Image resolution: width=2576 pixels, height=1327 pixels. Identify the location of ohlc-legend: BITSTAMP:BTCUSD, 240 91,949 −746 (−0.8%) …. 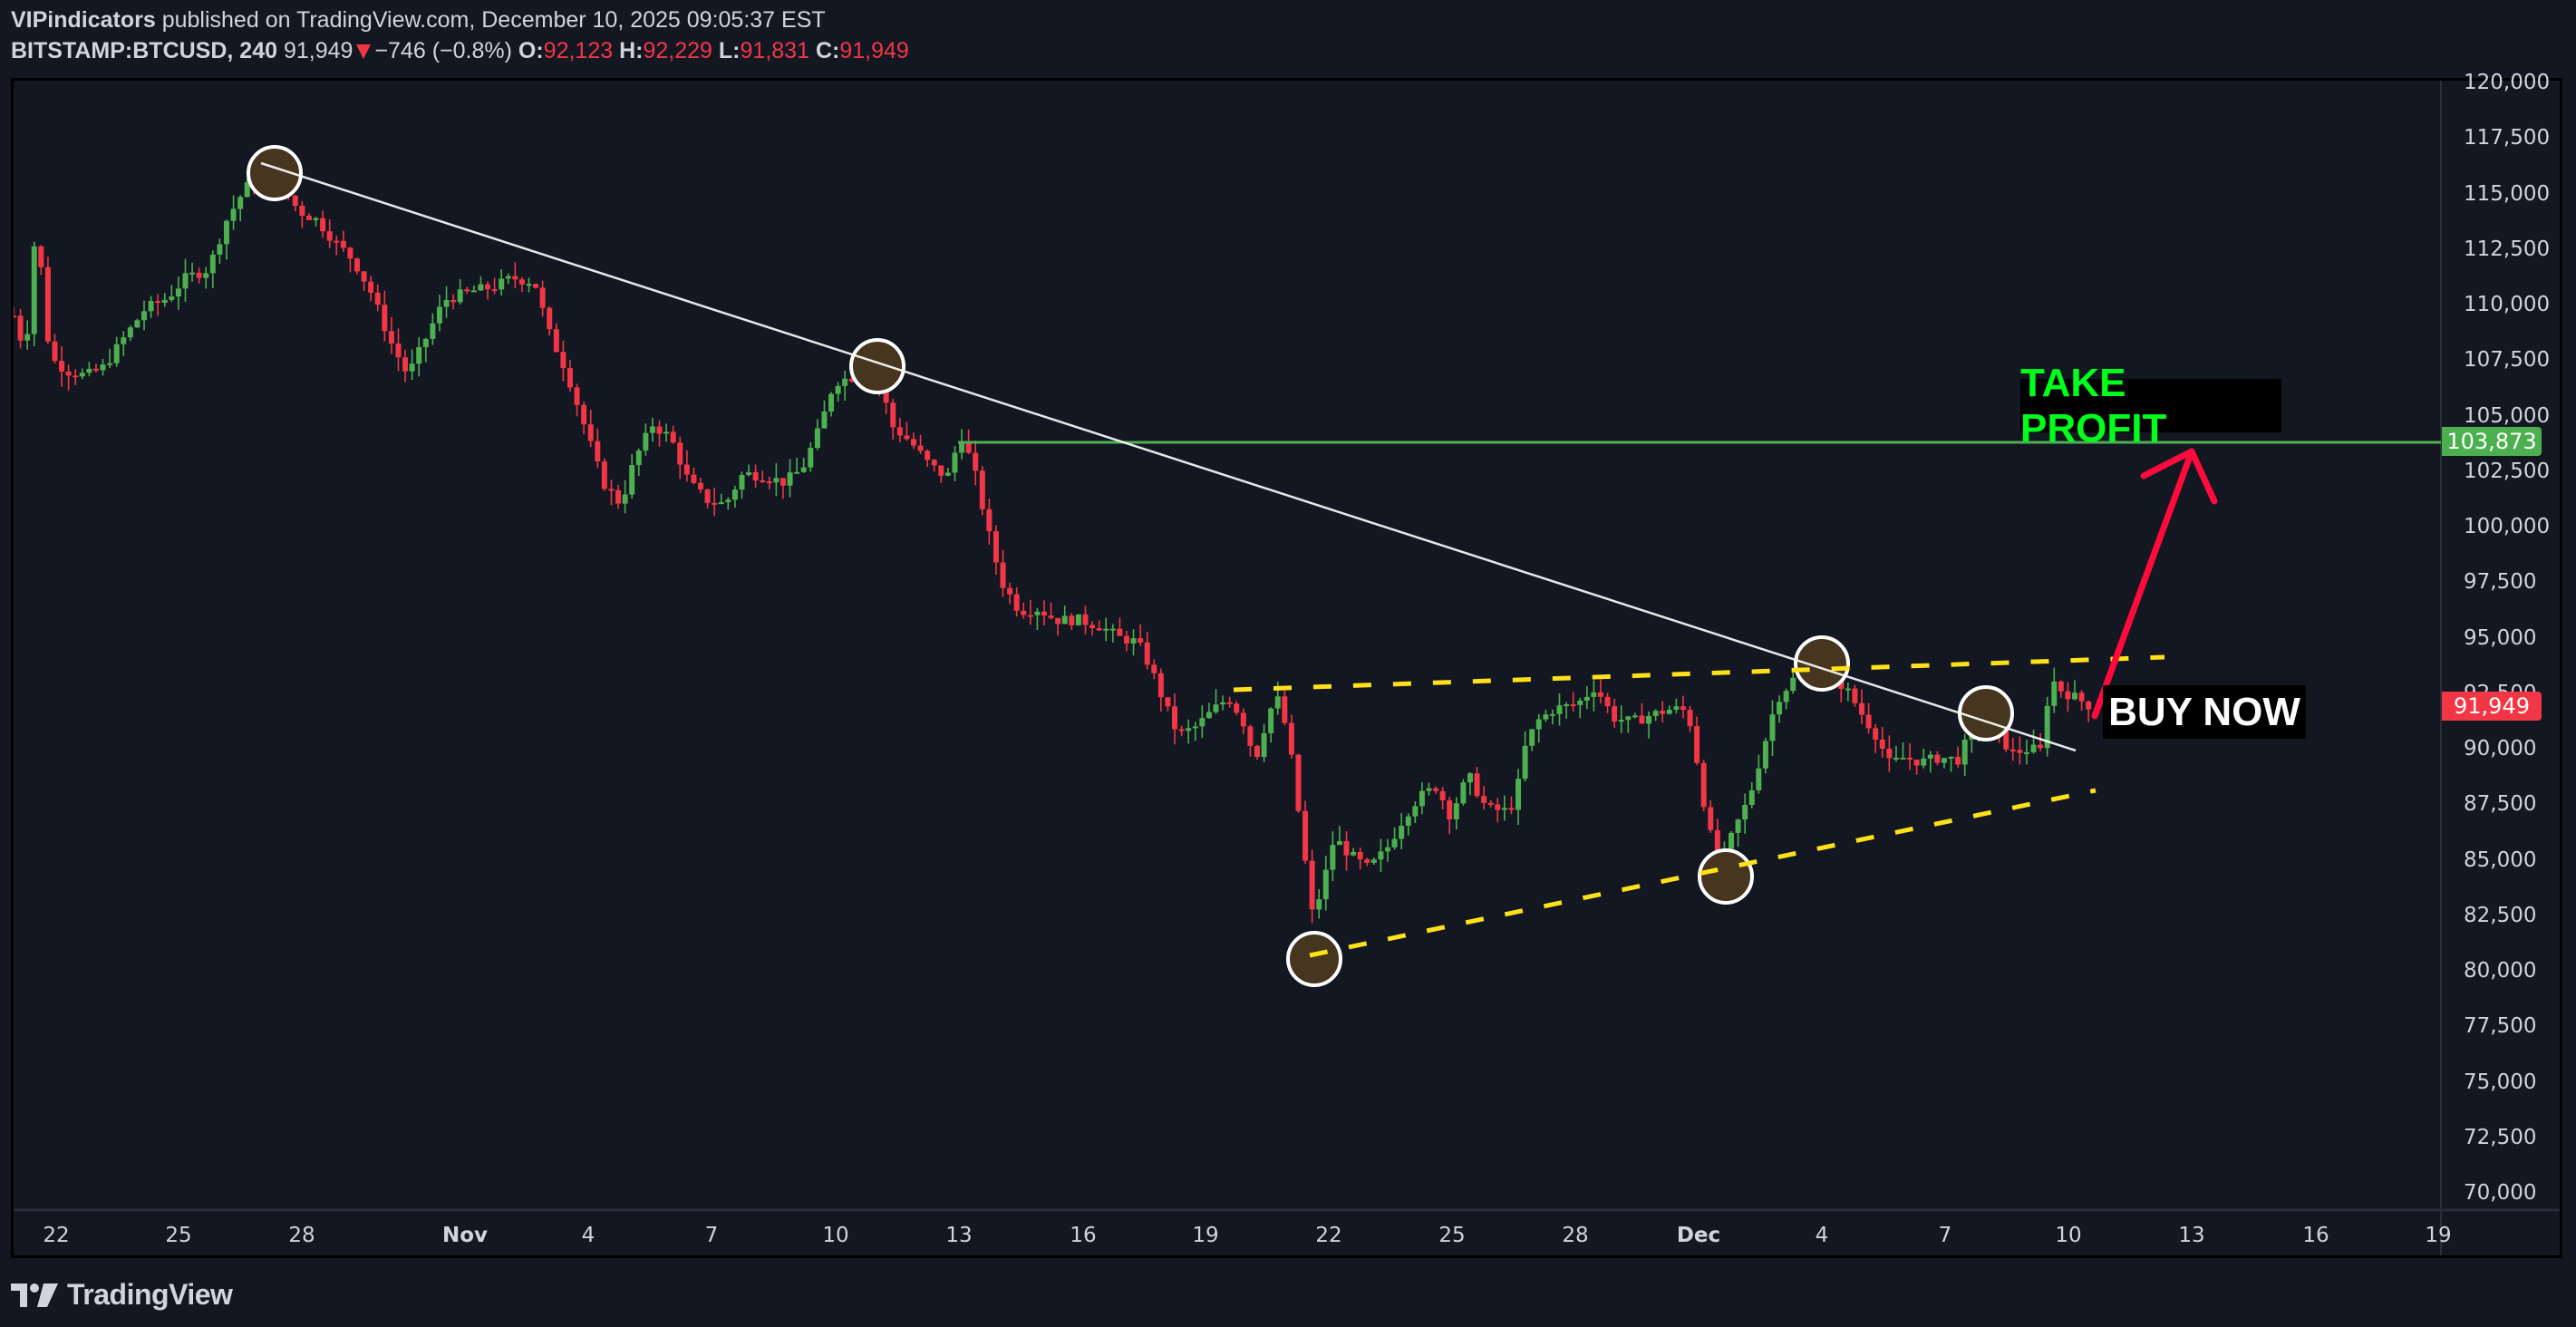
(460, 51).